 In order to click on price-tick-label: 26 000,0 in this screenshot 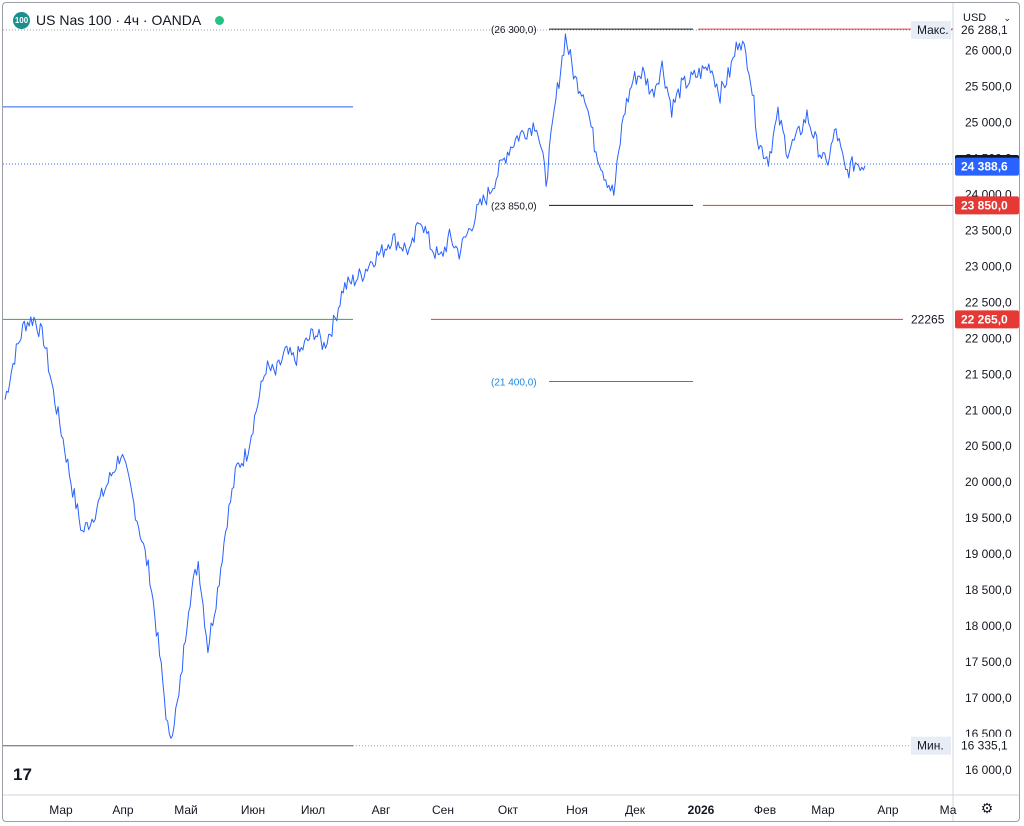, I will do `click(988, 51)`.